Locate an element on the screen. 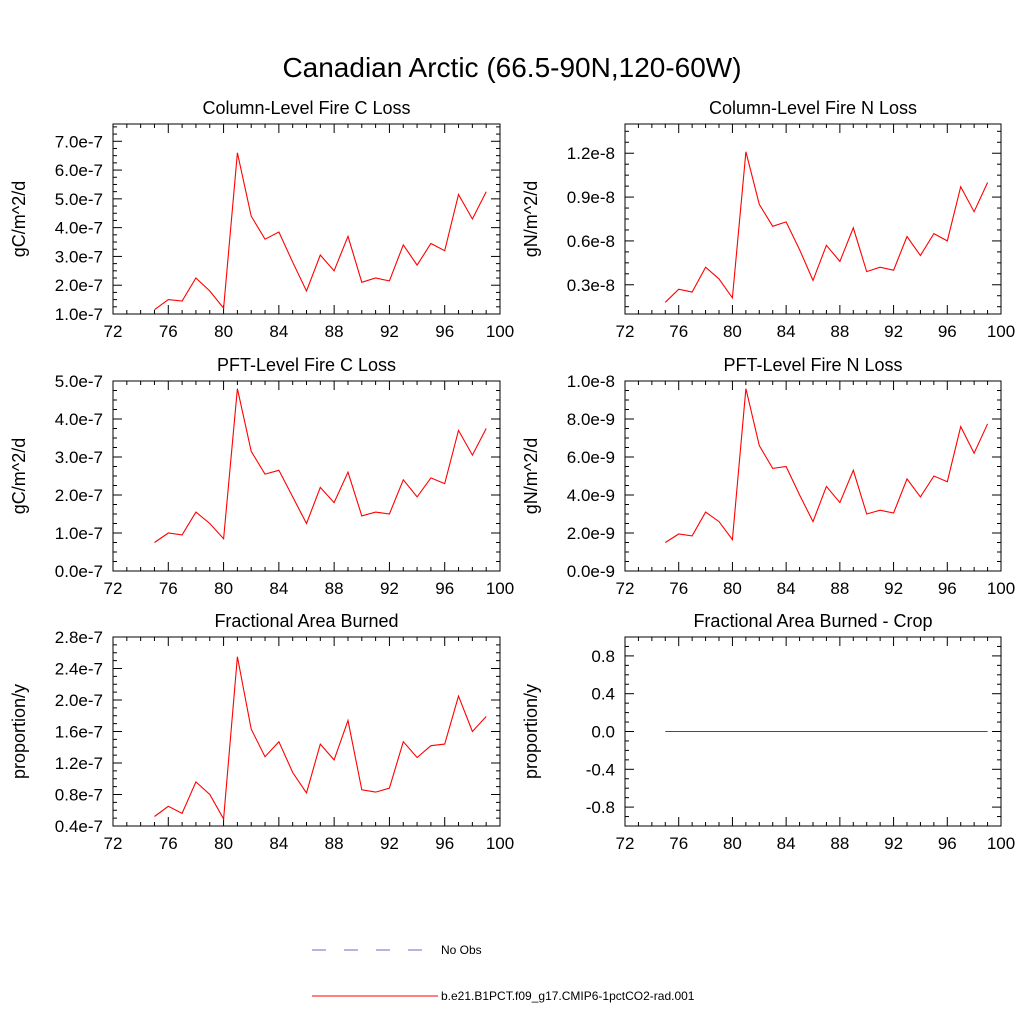 The height and width of the screenshot is (1024, 1024). y-tick-label: 2.0e-7 is located at coordinates (79, 700).